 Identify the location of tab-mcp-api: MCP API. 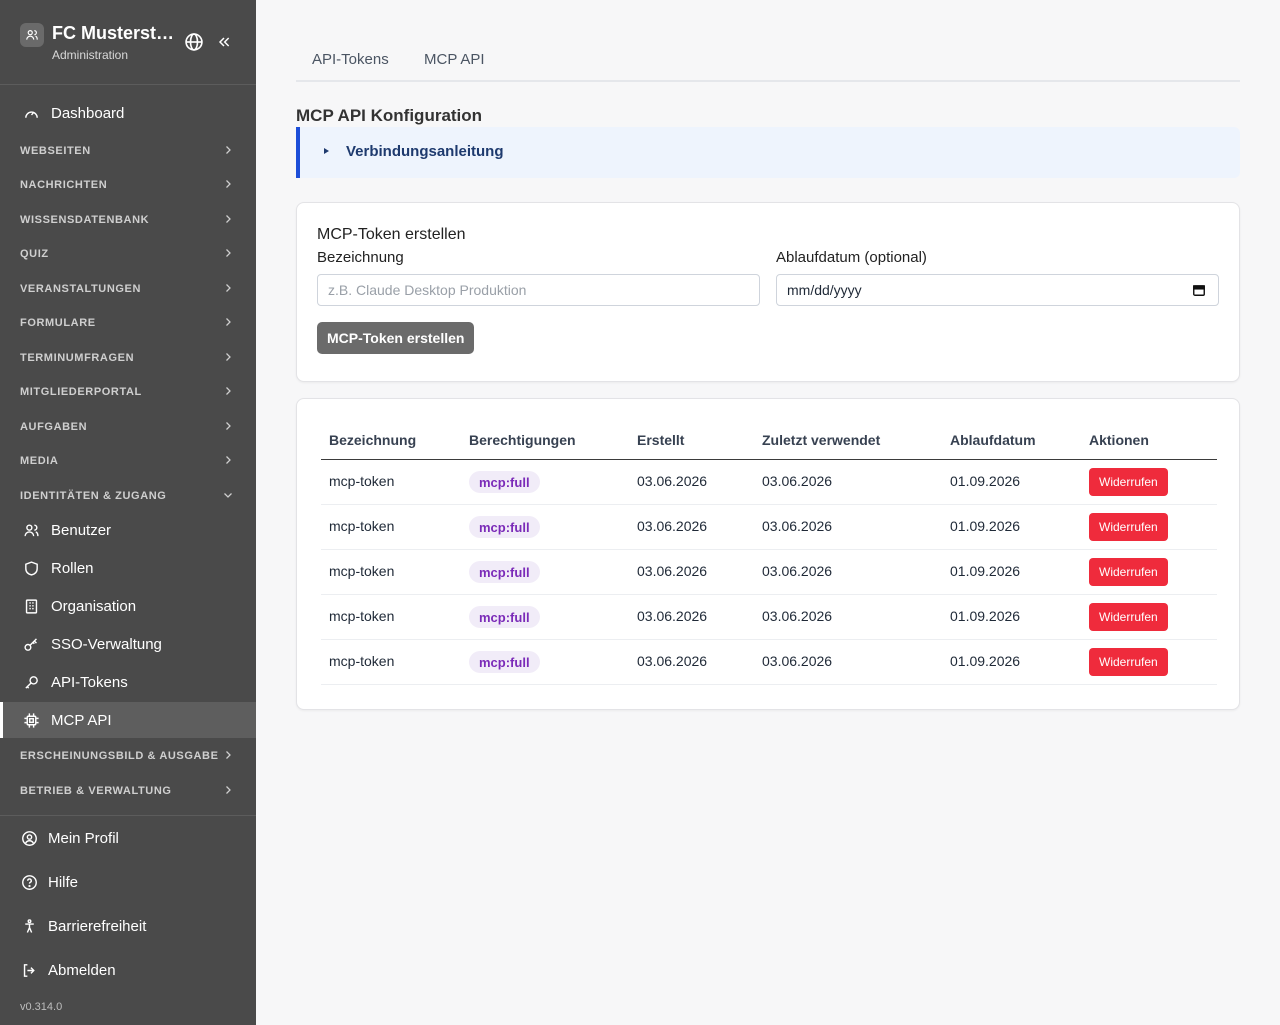
(454, 59).